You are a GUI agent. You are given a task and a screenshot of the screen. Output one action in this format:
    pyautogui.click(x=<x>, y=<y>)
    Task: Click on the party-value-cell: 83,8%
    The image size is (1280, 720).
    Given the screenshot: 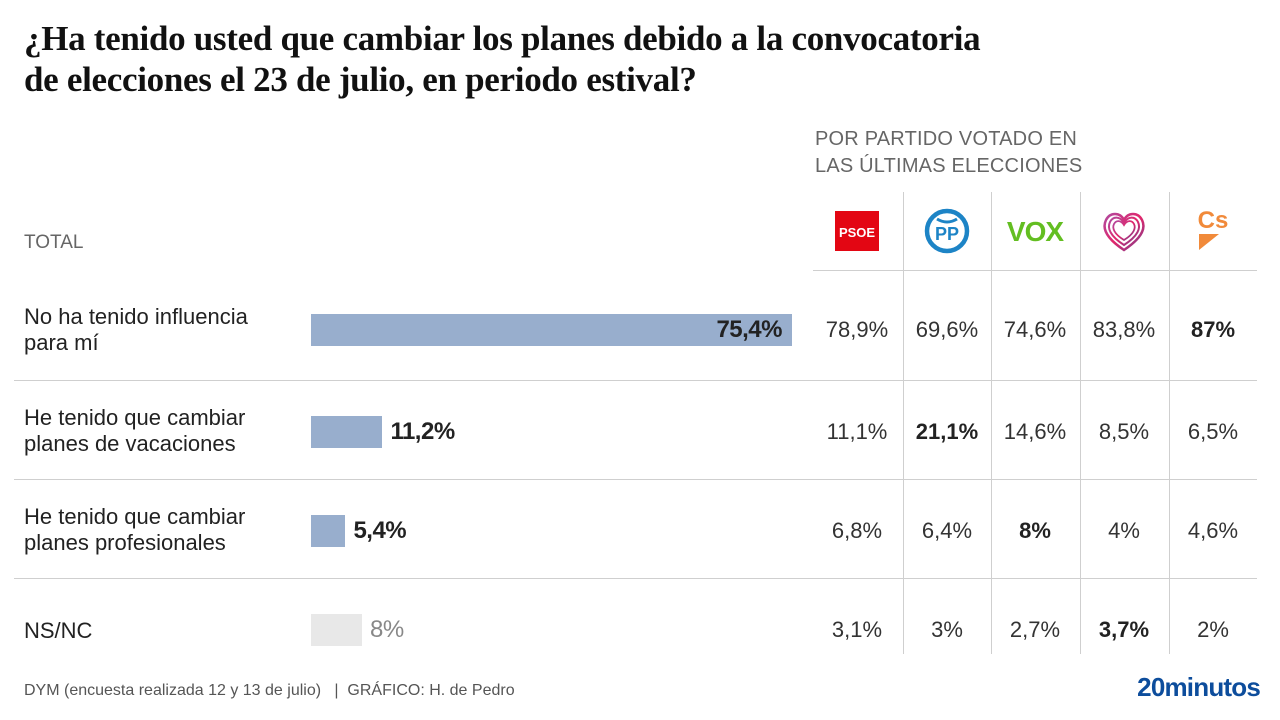 What is the action you would take?
    pyautogui.click(x=1124, y=329)
    